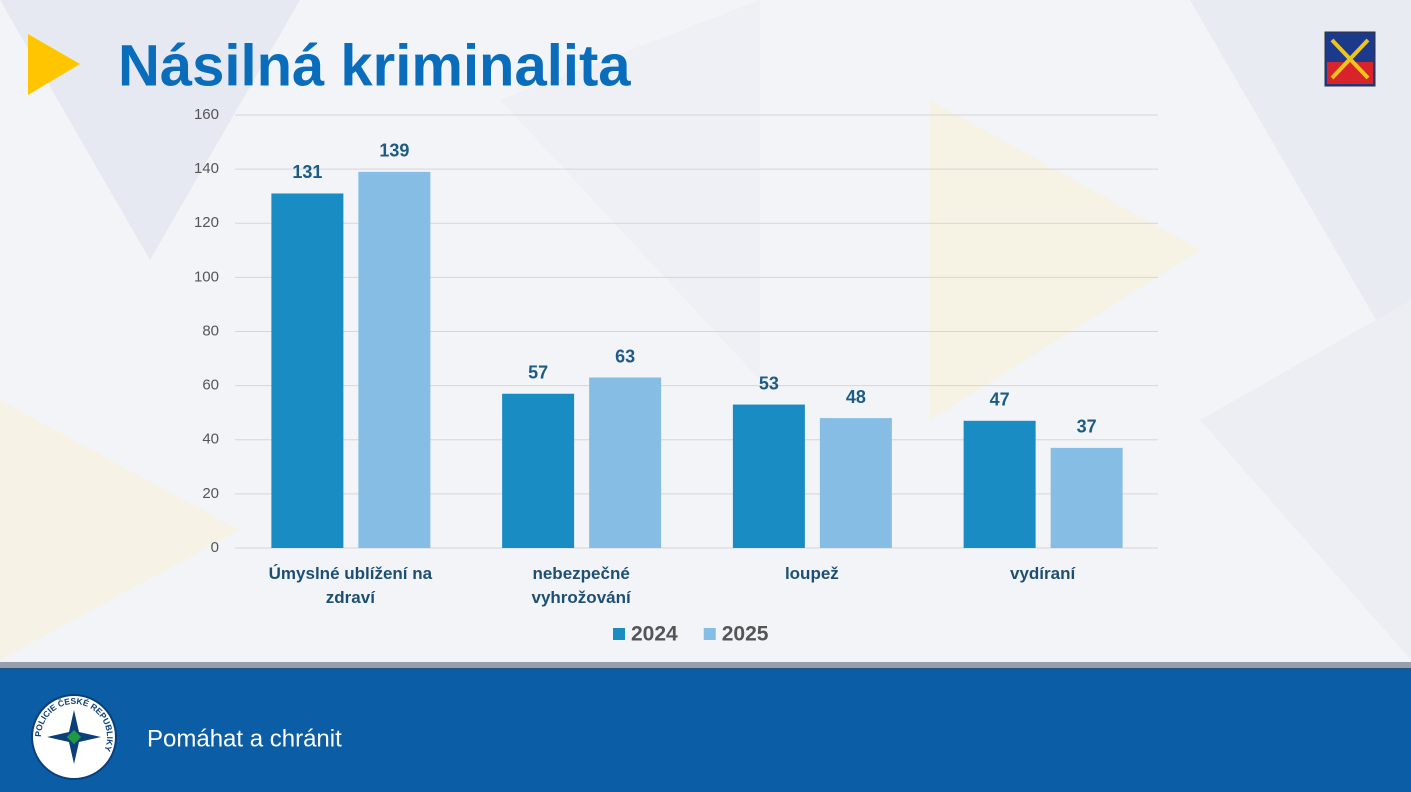  Describe the element at coordinates (54, 64) in the screenshot. I see `title-arrow` at that location.